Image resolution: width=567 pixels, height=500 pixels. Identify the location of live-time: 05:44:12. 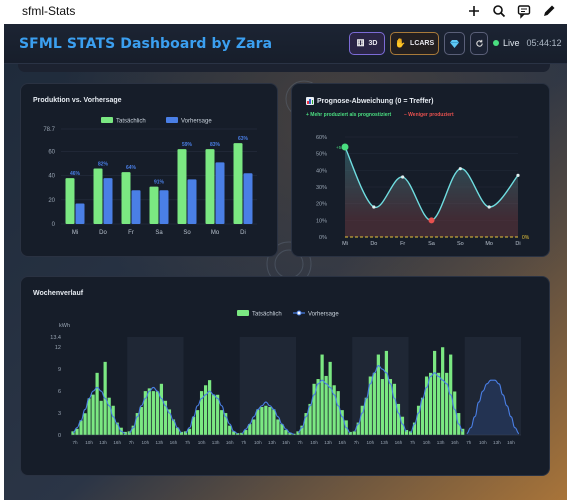
(544, 43).